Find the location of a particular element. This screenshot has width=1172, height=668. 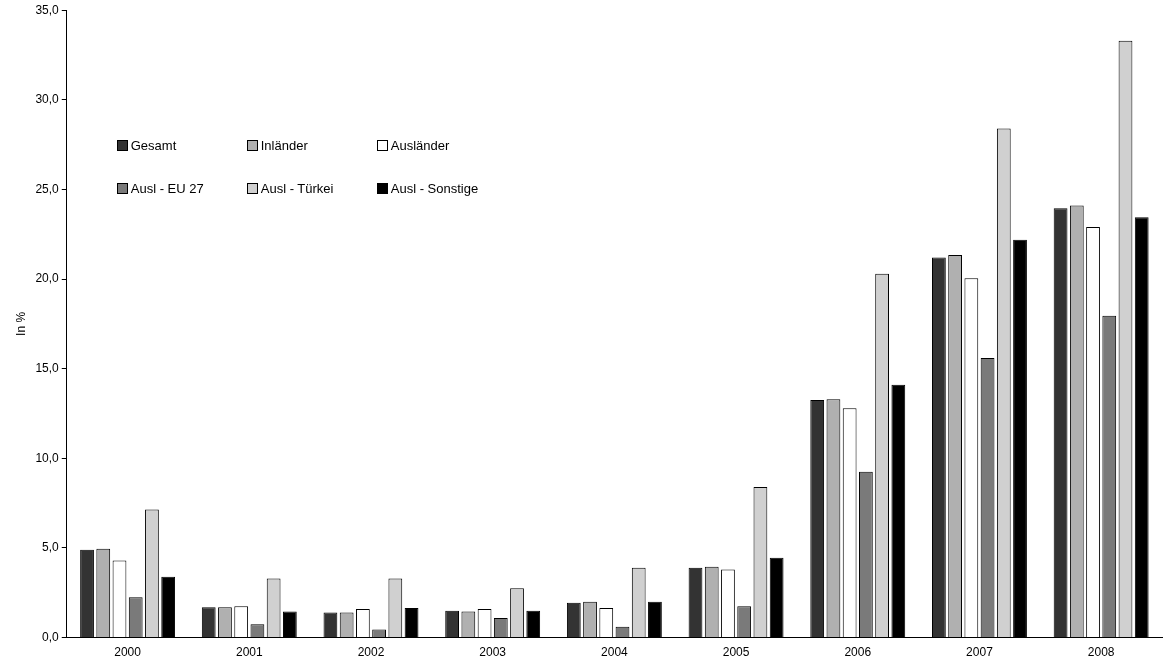

legend-label: Ausl - EU 27 is located at coordinates (167, 189).